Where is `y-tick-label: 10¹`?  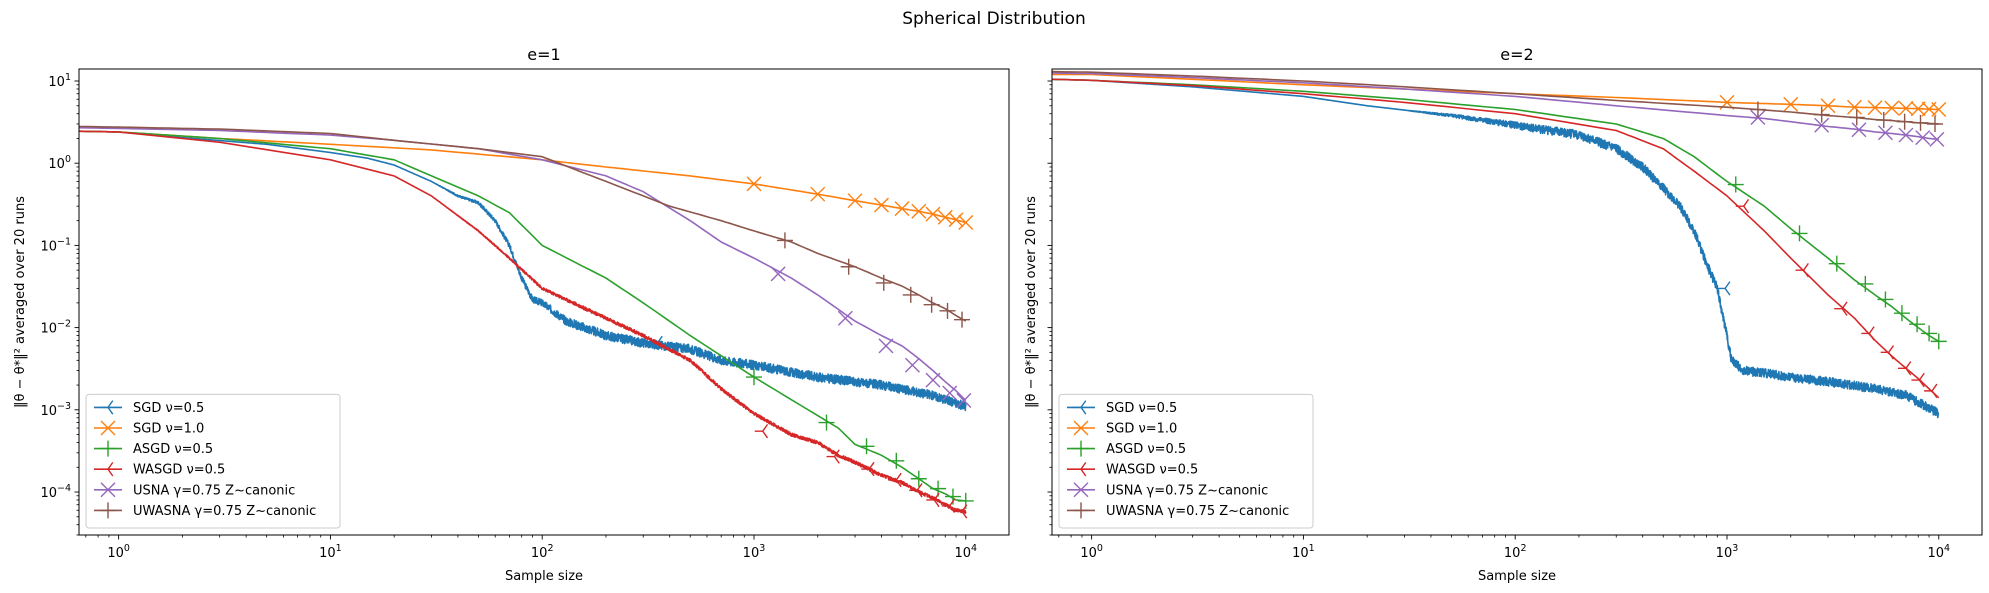 y-tick-label: 10¹ is located at coordinates (59, 81).